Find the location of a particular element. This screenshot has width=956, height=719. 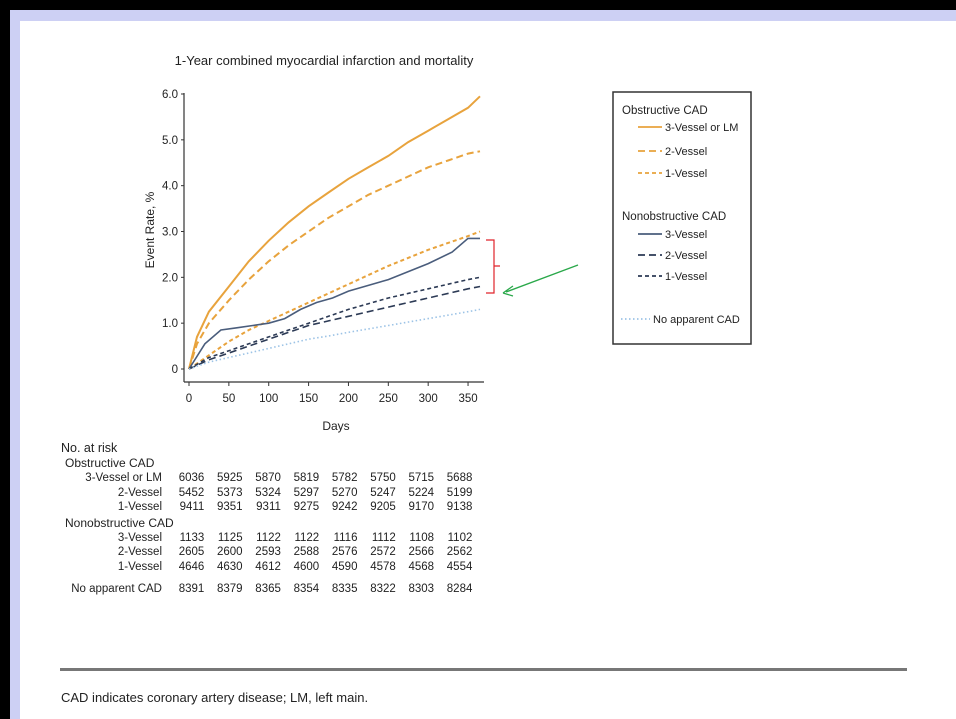

risk-cell: 1108 is located at coordinates (422, 537).